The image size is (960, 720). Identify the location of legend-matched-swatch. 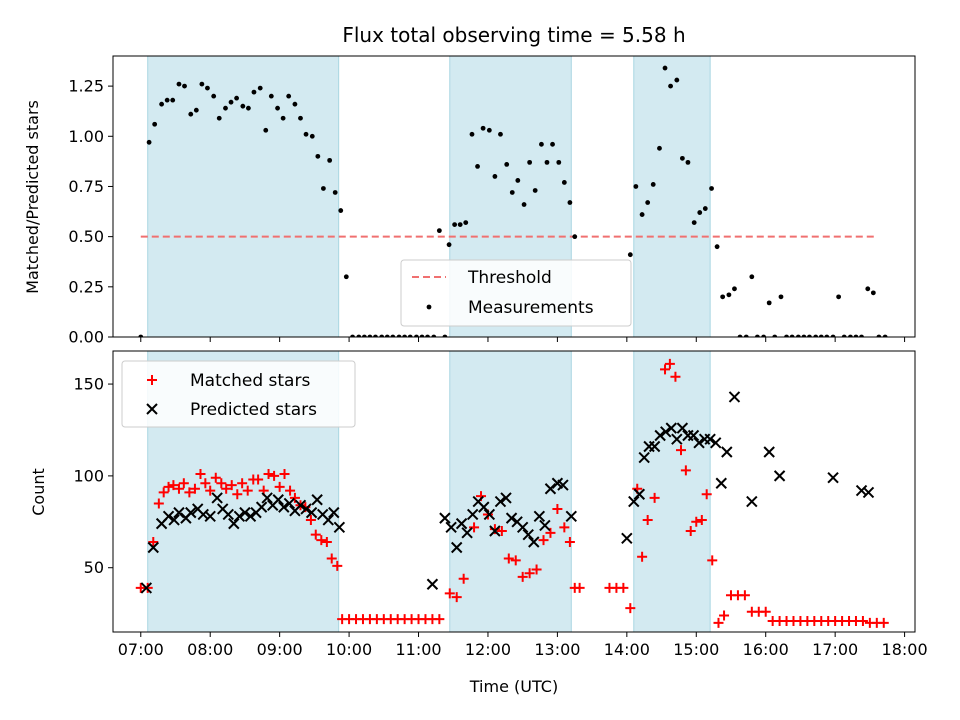
(152, 380).